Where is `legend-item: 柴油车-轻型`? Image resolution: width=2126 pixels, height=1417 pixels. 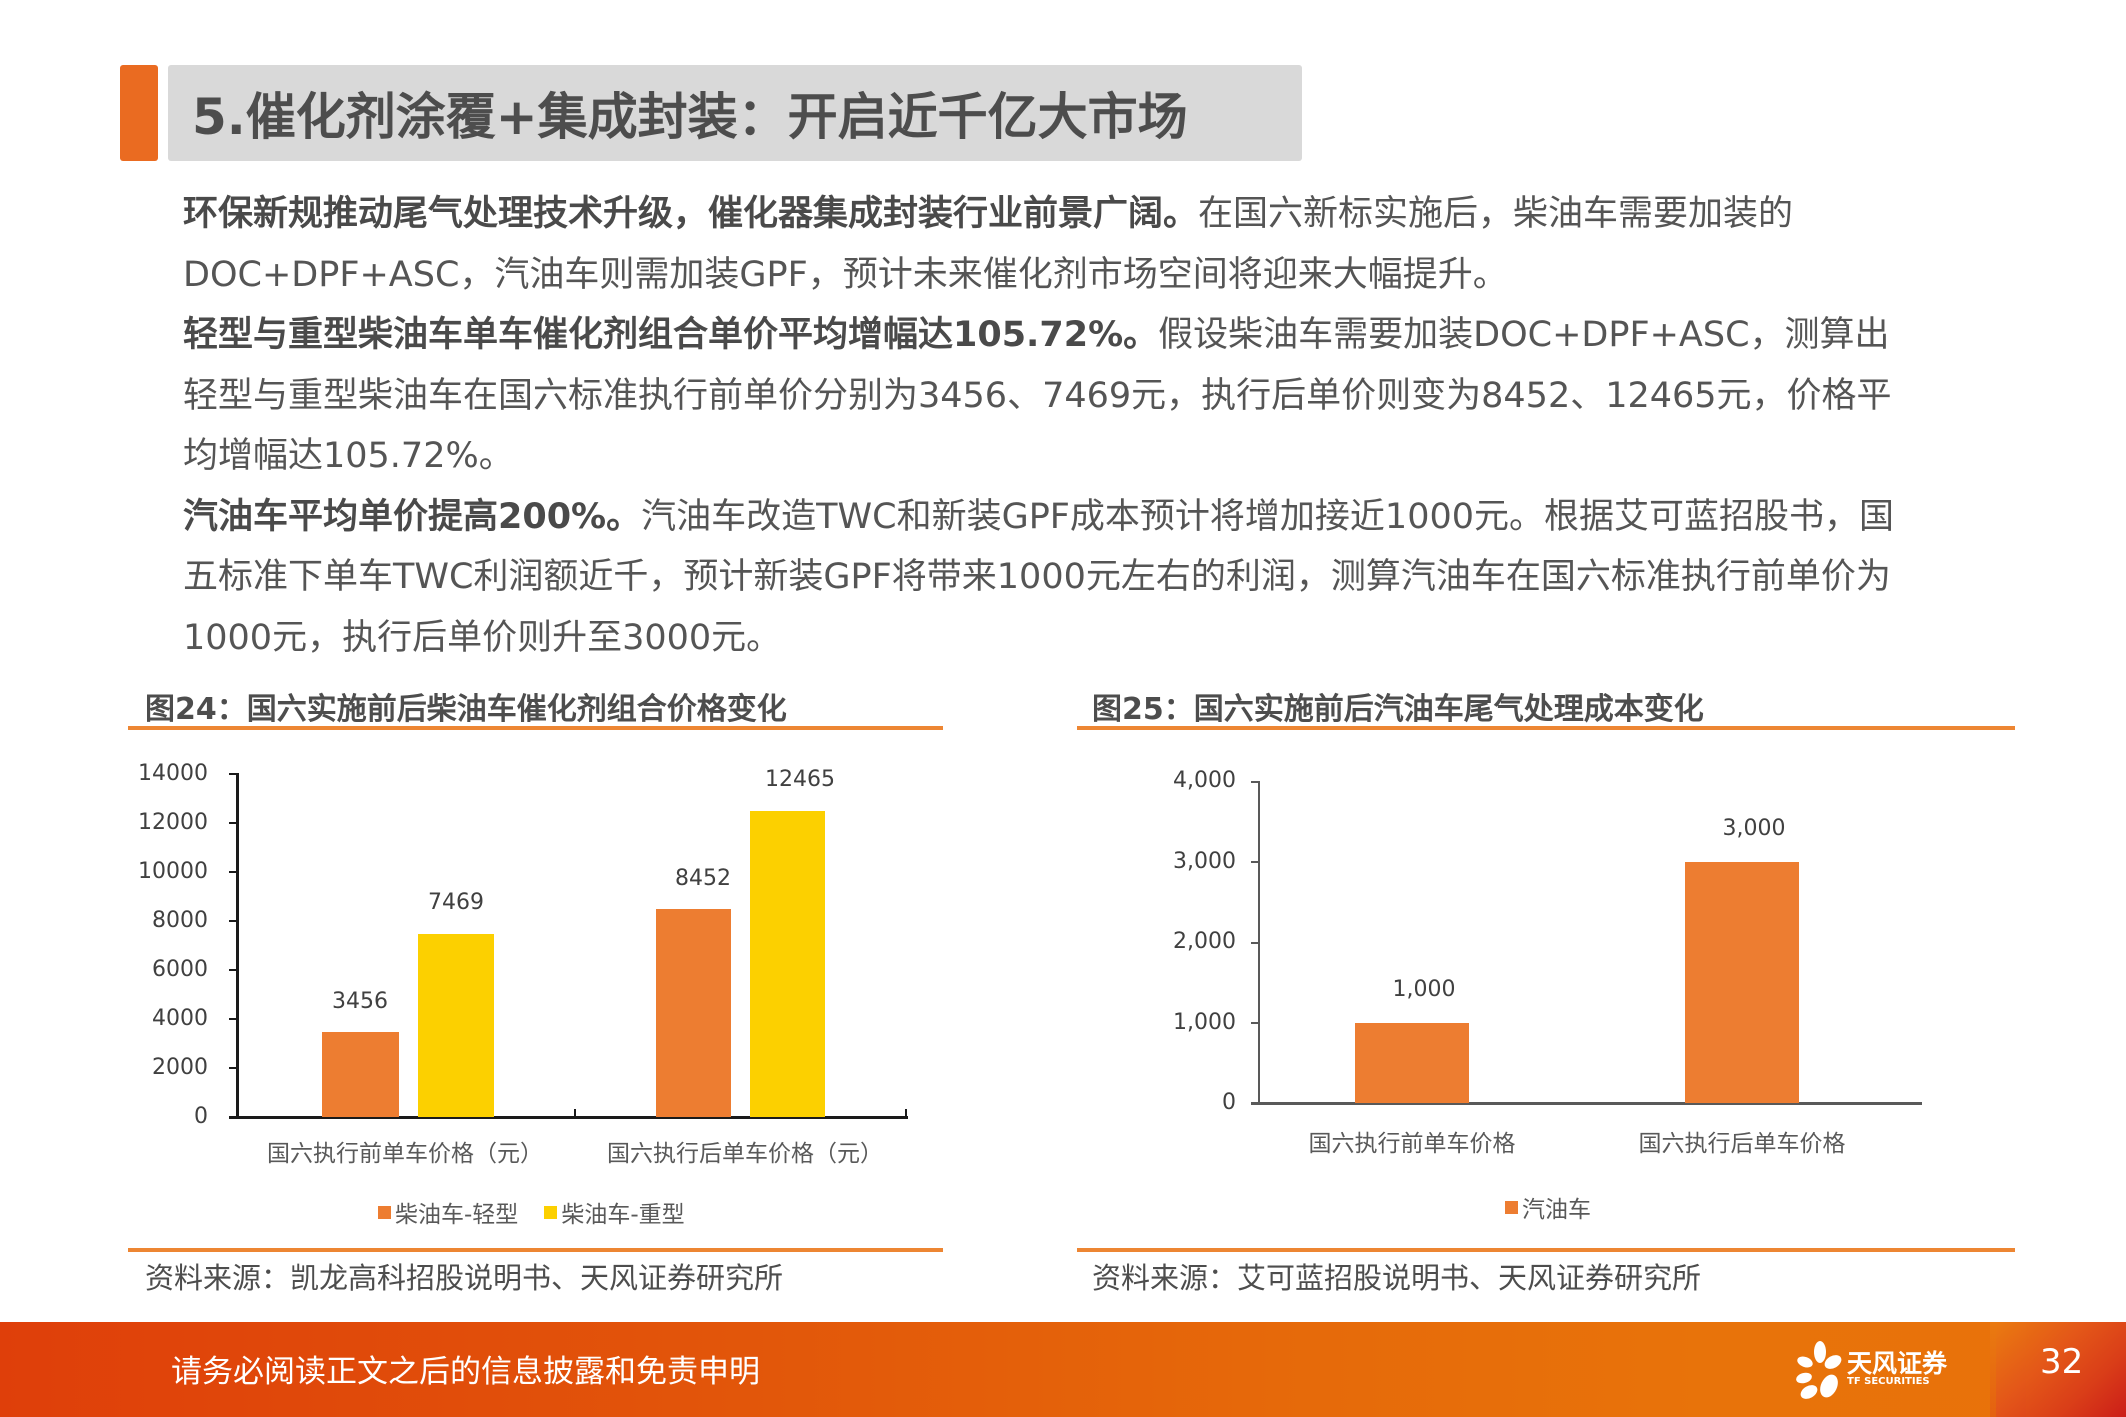 legend-item: 柴油车-轻型 is located at coordinates (448, 1212).